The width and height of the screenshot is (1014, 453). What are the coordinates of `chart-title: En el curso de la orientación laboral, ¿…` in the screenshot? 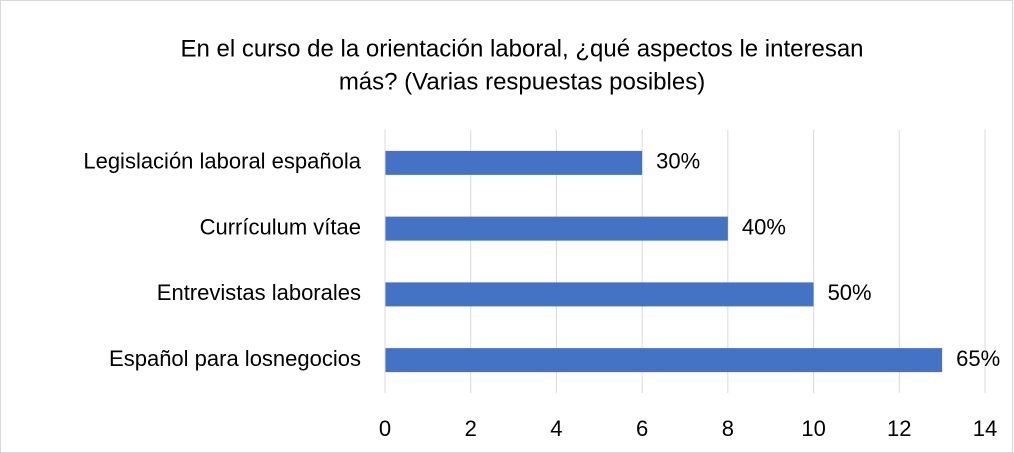 It's located at (521, 48).